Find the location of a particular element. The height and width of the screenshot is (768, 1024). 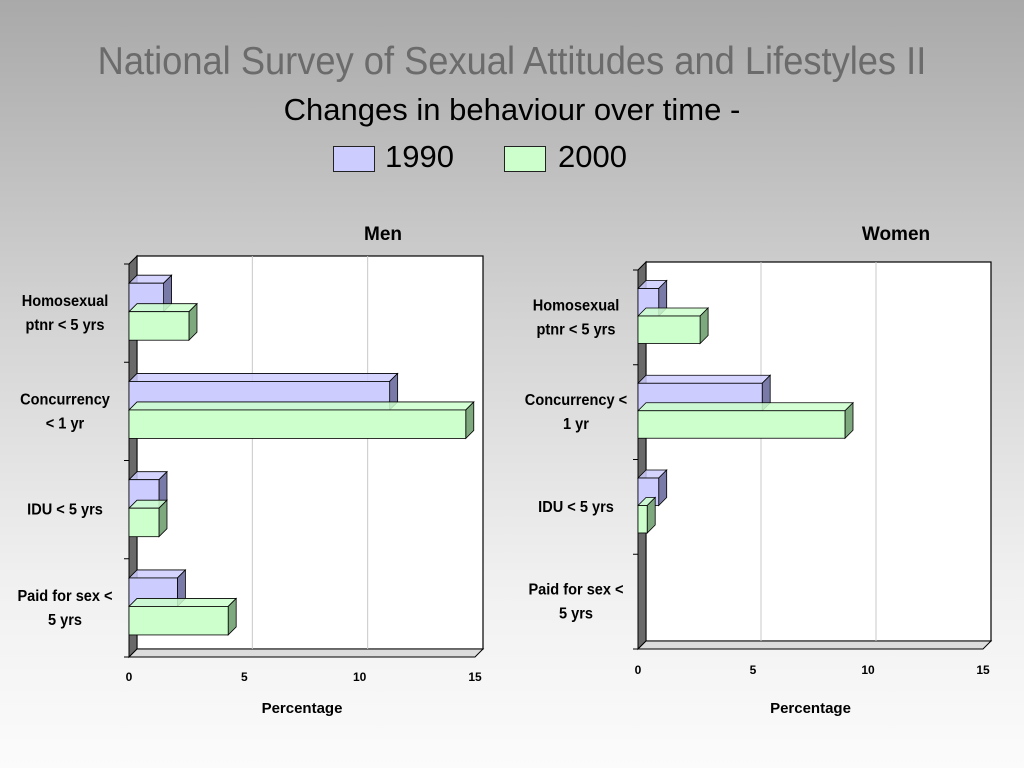

women-bar-2000-0-top is located at coordinates (673, 312).